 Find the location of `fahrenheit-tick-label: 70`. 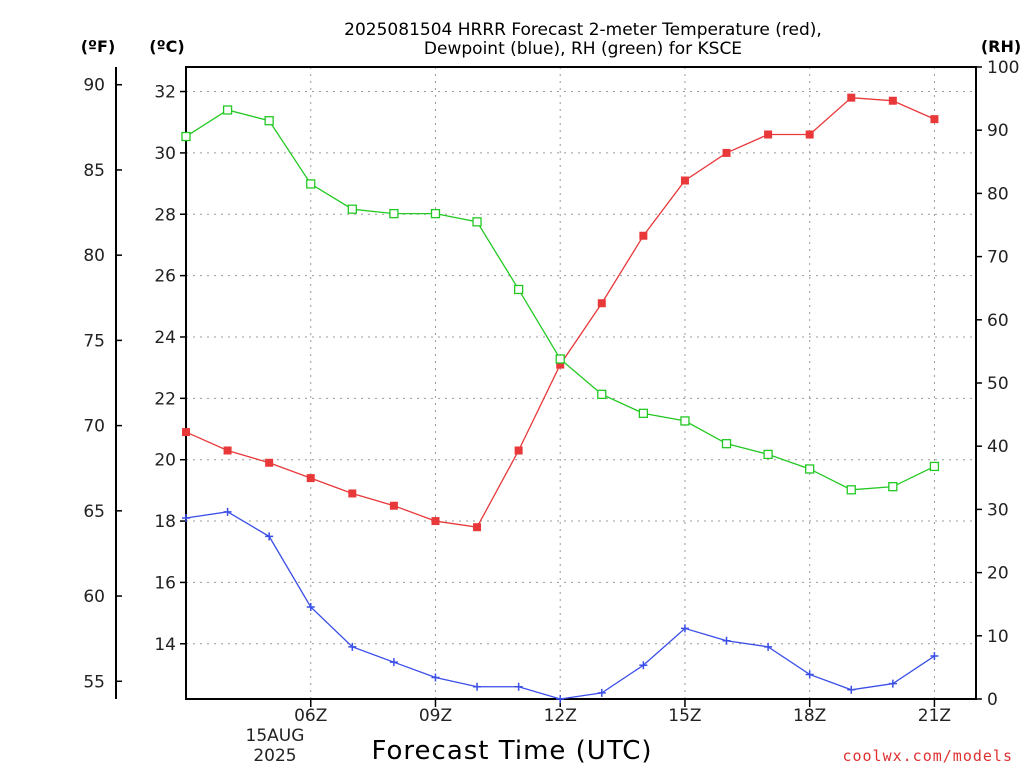

fahrenheit-tick-label: 70 is located at coordinates (94, 427).